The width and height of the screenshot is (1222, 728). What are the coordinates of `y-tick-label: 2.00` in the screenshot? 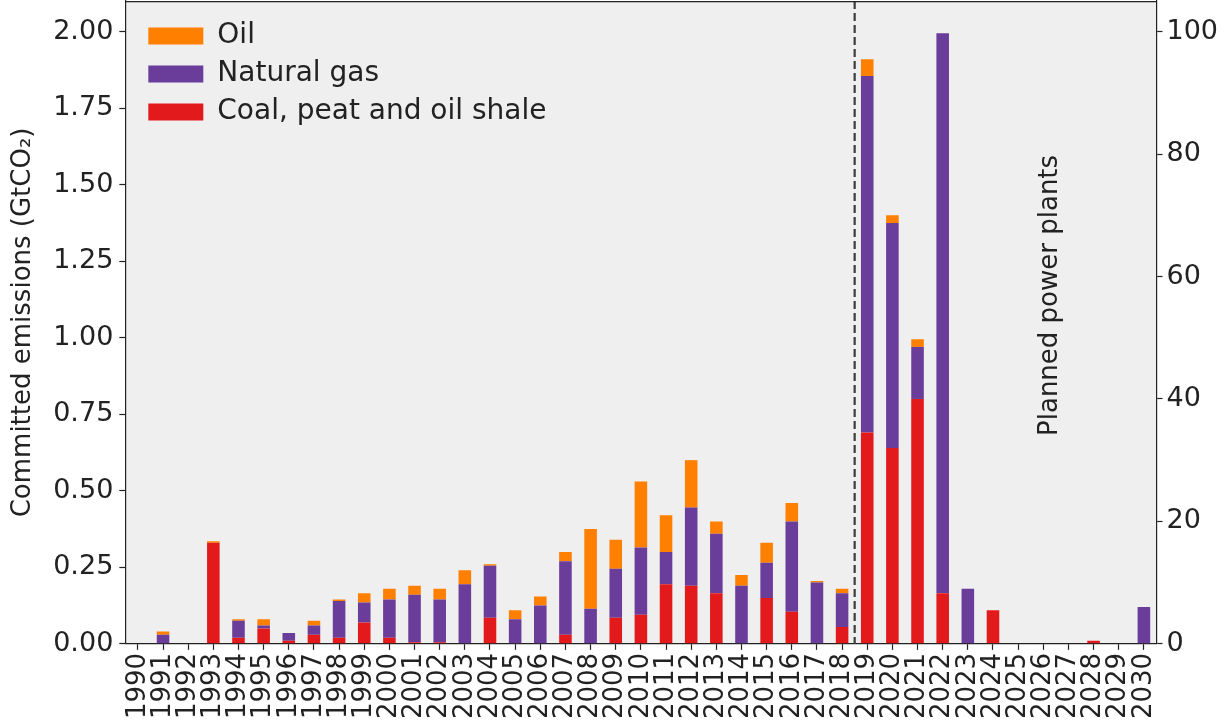 It's located at (83, 29).